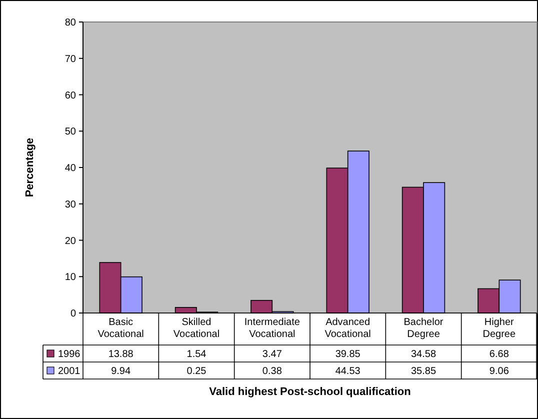  What do you see at coordinates (70, 168) in the screenshot?
I see `y-tick-label: 40` at bounding box center [70, 168].